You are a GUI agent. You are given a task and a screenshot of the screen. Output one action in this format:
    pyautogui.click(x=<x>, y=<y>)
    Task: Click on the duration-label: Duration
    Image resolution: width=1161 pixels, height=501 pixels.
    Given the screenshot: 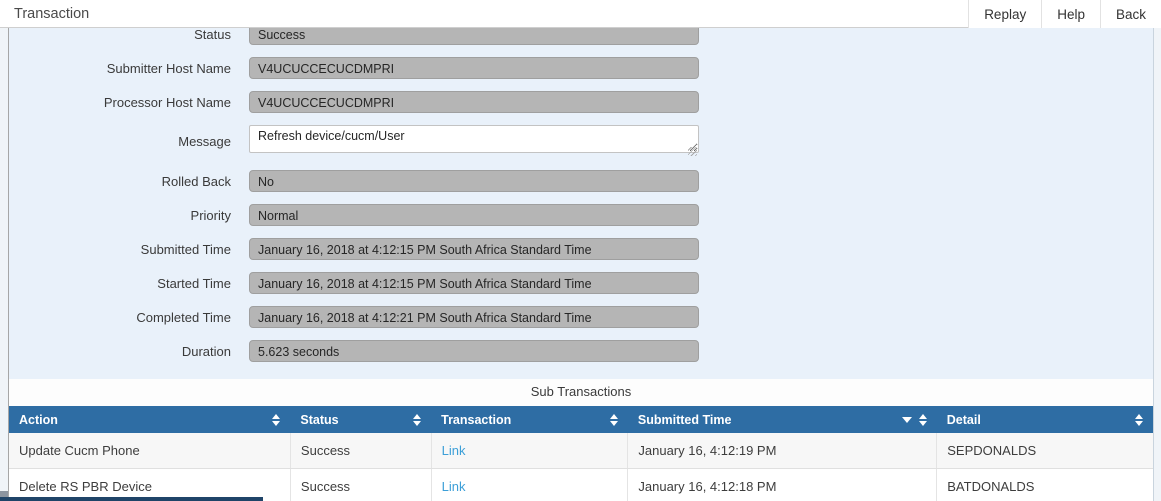 What is the action you would take?
    pyautogui.click(x=206, y=351)
    